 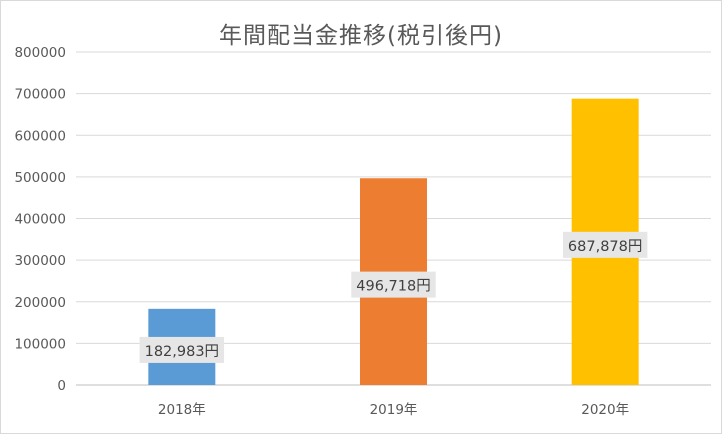 What do you see at coordinates (605, 247) in the screenshot?
I see `data-label: 687,878円` at bounding box center [605, 247].